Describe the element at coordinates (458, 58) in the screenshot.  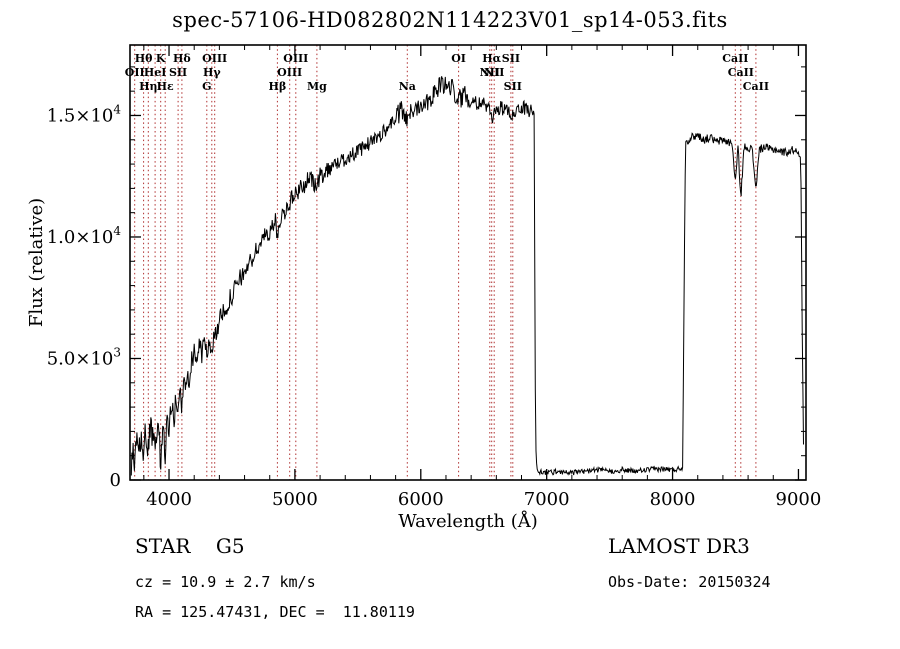
I see `spectral-line-label: OI` at that location.